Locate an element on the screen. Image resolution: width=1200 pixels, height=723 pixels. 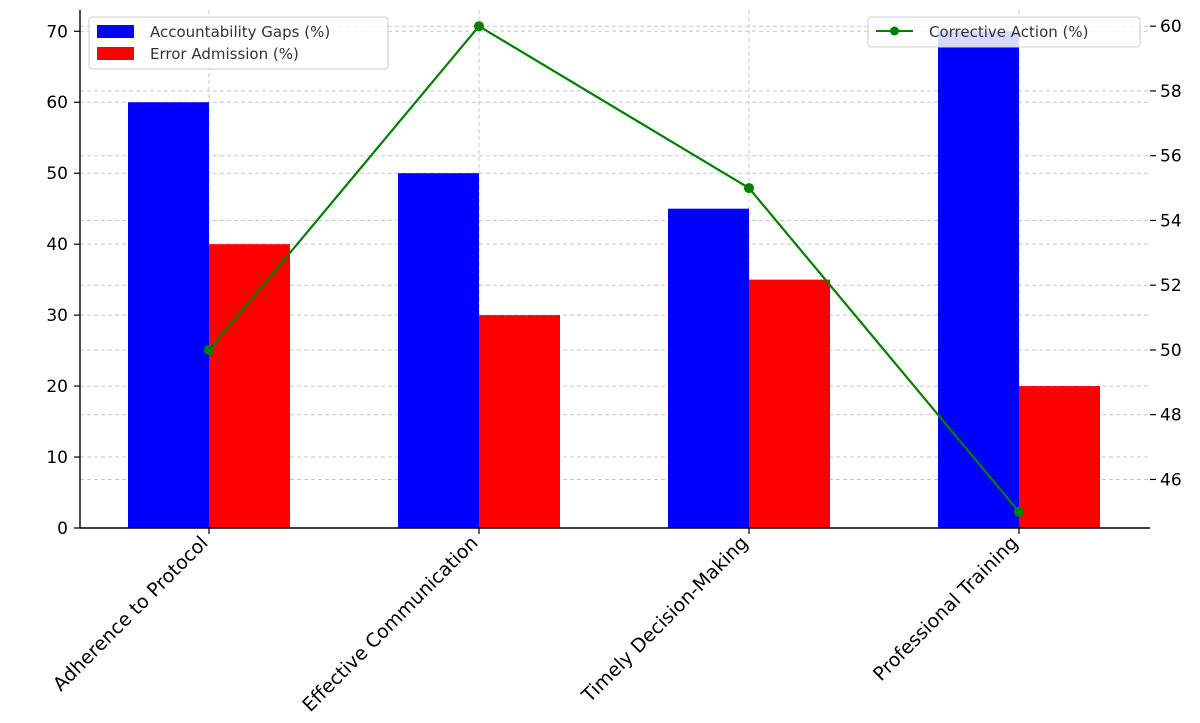
bar-accountability-gaps-adherence-to-protocol is located at coordinates (168, 315).